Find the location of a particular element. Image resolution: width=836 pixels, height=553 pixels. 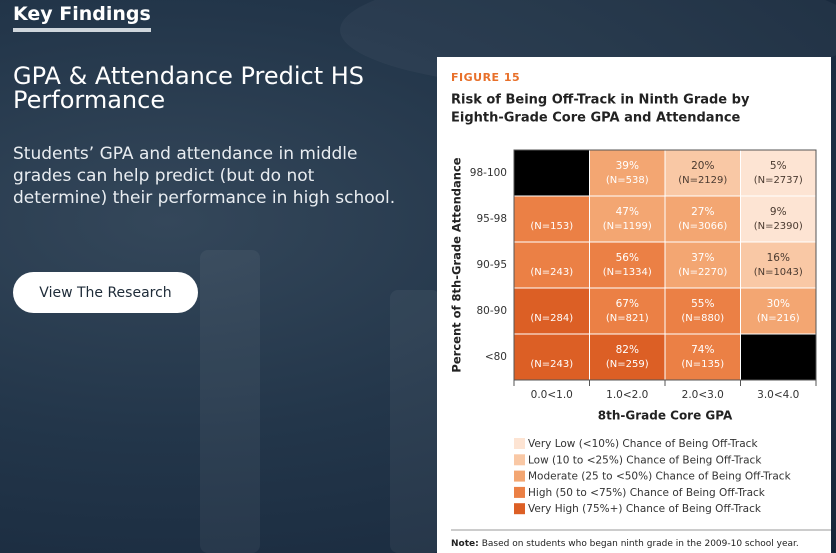

figure-label: FIGURE 15 is located at coordinates (485, 77).